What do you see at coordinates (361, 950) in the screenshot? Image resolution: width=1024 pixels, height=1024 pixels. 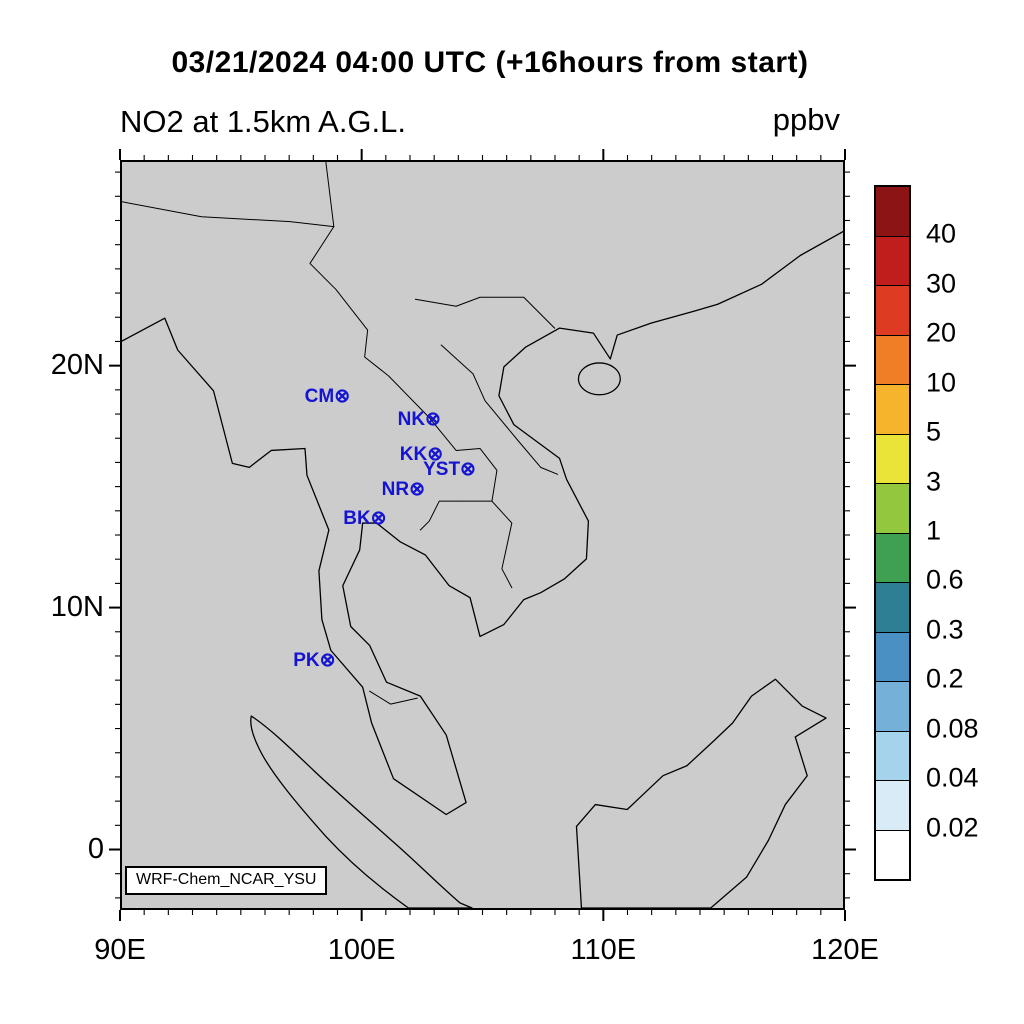 I see `x-tick-label-100E: 100E` at bounding box center [361, 950].